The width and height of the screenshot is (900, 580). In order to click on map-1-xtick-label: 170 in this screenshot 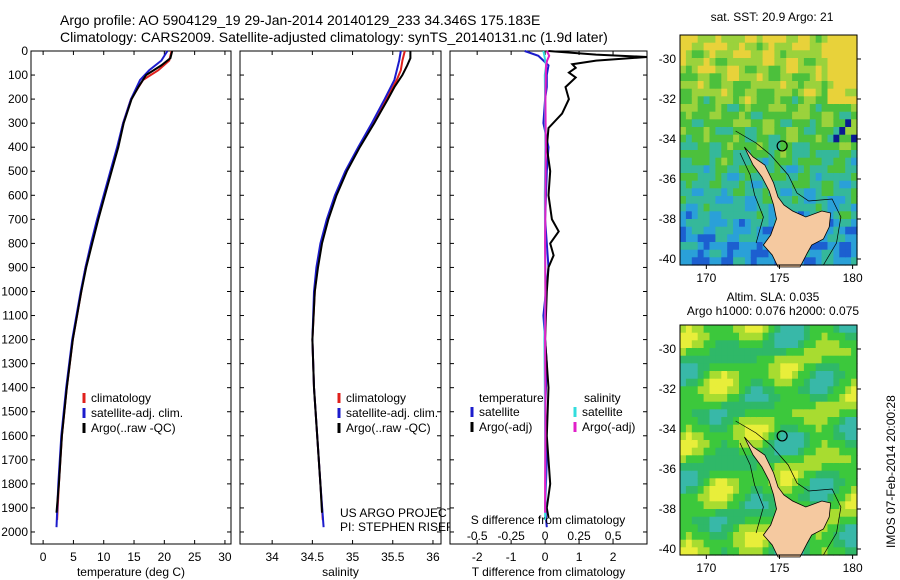, I will do `click(706, 278)`.